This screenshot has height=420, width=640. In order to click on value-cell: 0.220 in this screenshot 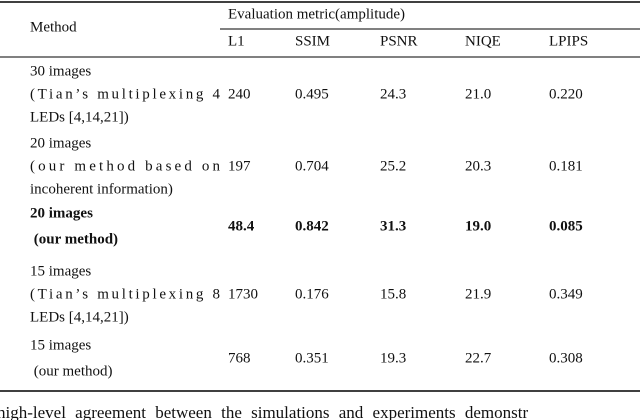, I will do `click(566, 94)`.